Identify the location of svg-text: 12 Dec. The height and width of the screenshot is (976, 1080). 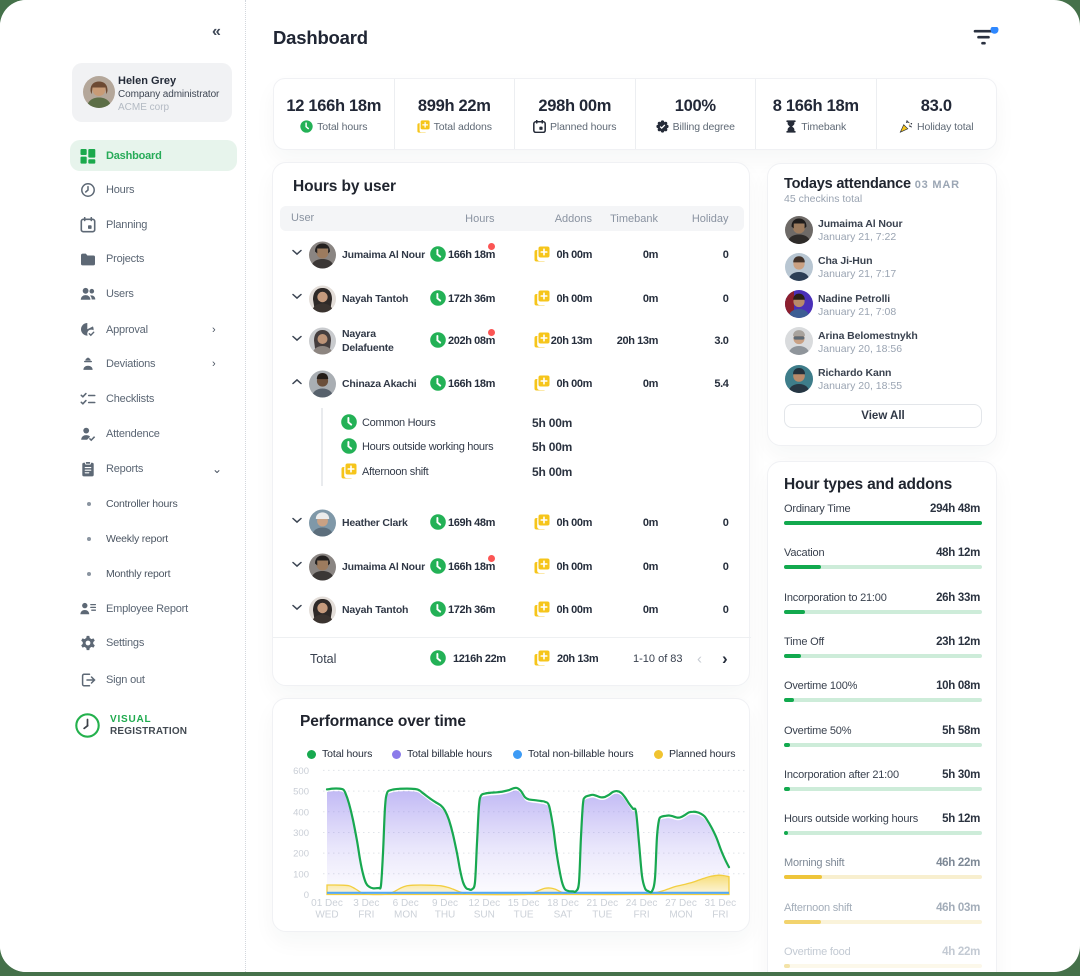
(484, 903).